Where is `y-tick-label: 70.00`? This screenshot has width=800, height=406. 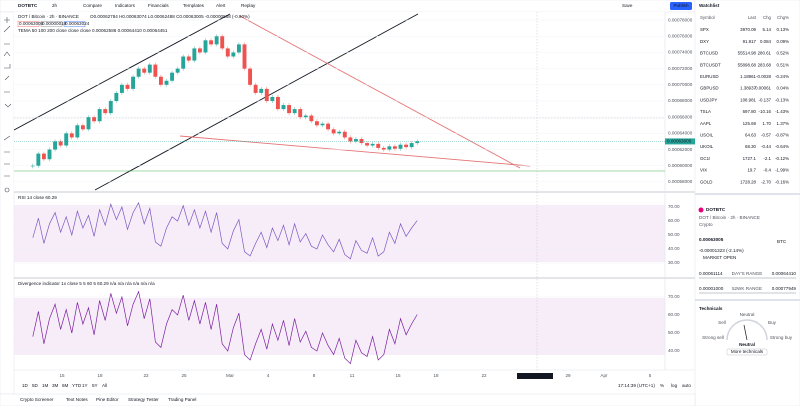 y-tick-label: 70.00 is located at coordinates (674, 206).